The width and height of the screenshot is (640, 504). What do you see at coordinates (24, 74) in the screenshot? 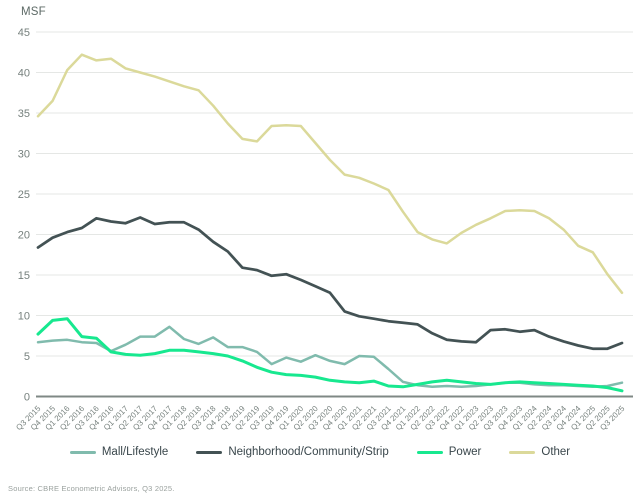
I see `y-tick-label-40: 40` at bounding box center [24, 74].